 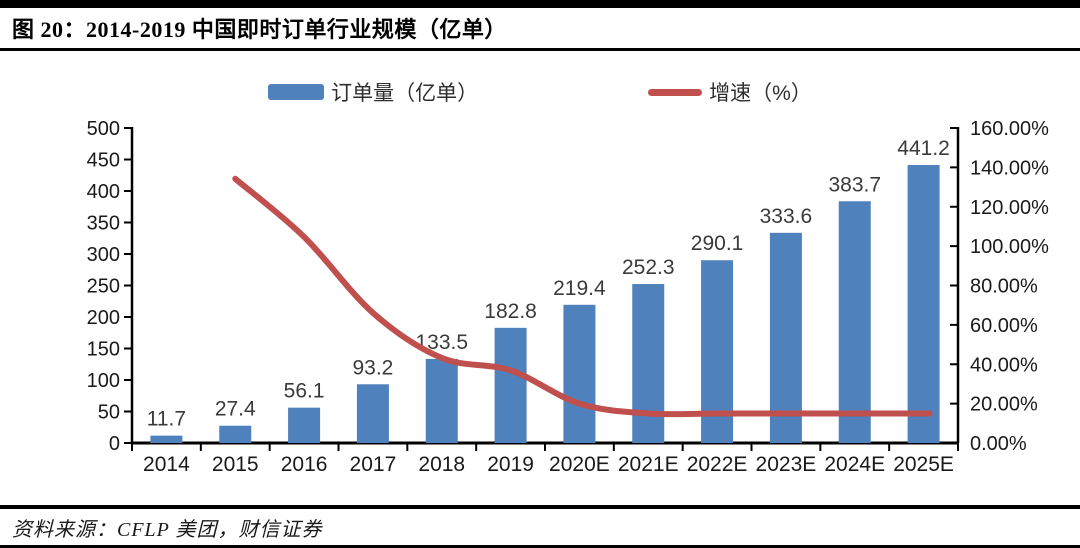 I want to click on right-axis-tick-label: 20.00%, so click(x=1004, y=405).